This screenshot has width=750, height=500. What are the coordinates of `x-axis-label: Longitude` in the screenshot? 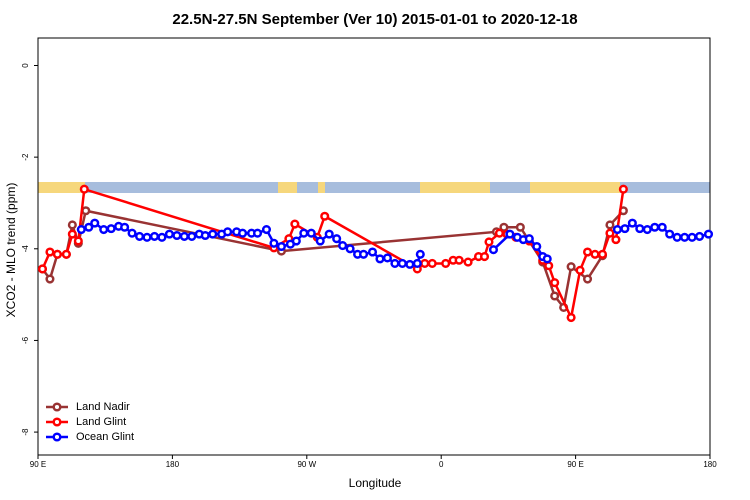 It's located at (375, 483).